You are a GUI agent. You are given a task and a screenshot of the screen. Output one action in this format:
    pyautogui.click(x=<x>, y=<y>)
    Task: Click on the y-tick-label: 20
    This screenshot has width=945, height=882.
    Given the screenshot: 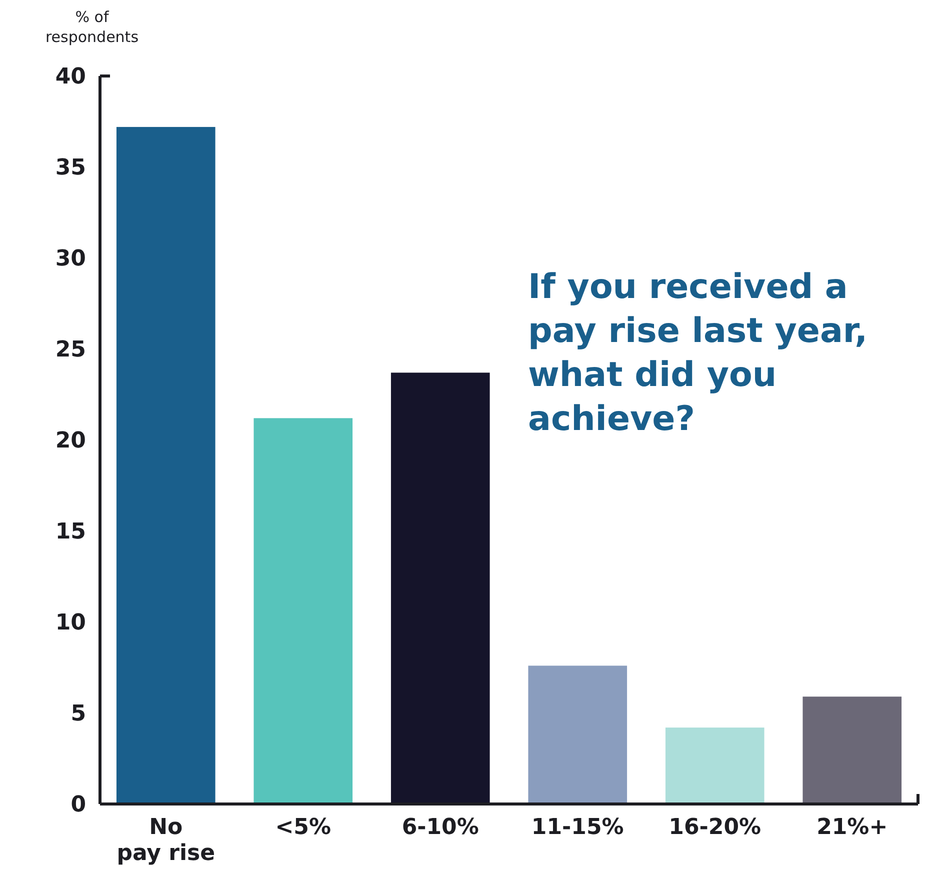 What is the action you would take?
    pyautogui.click(x=70, y=441)
    